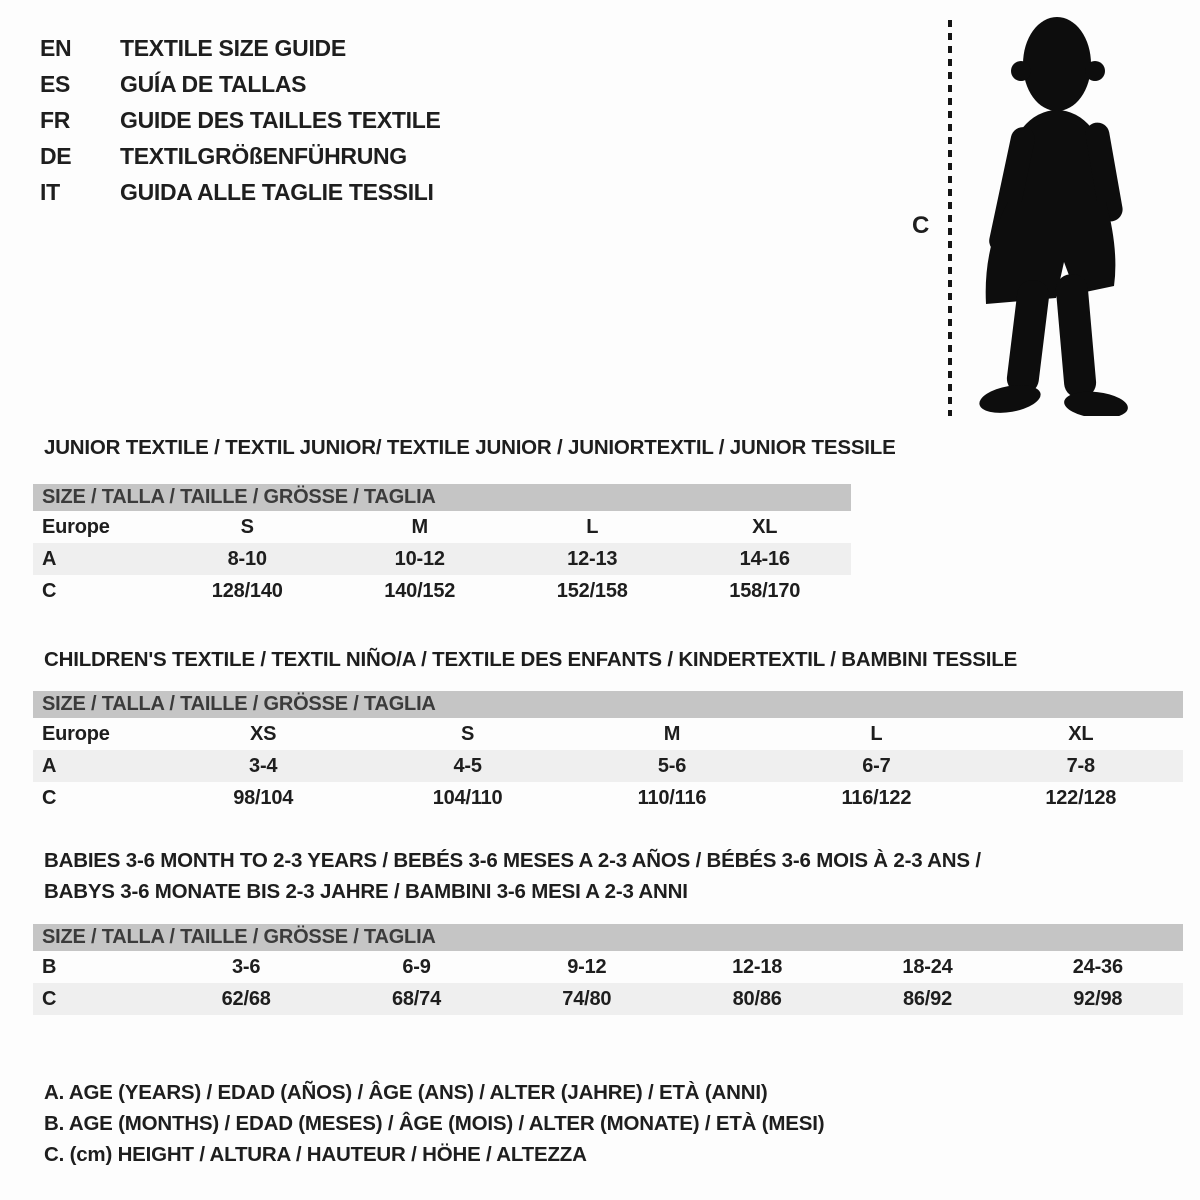  Describe the element at coordinates (927, 966) in the screenshot. I see `table-cell: 18-24` at that location.